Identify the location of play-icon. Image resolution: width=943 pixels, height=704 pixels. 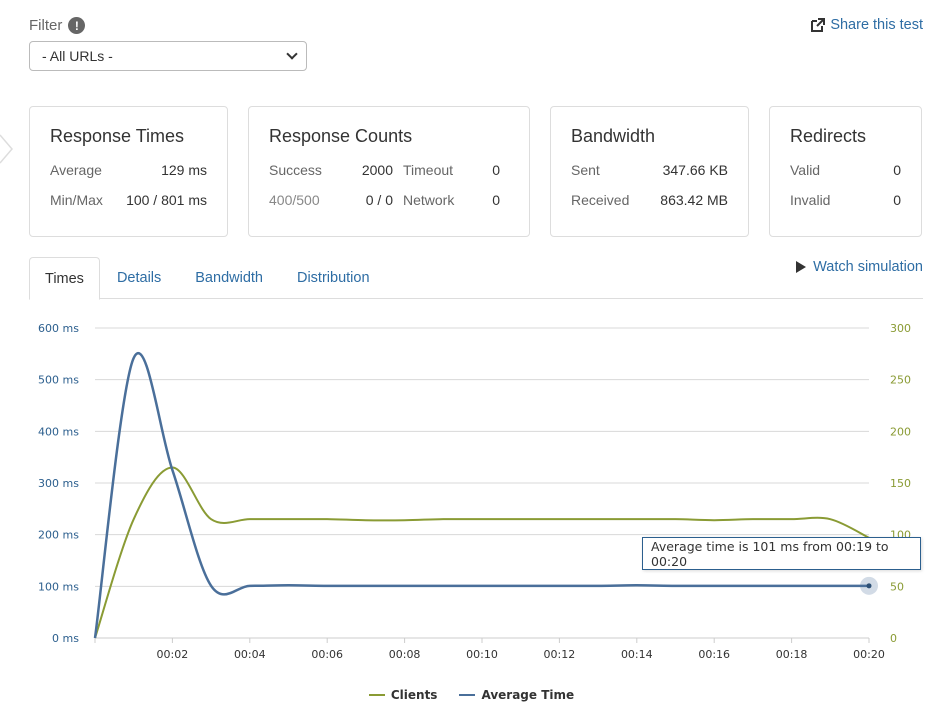
(801, 267).